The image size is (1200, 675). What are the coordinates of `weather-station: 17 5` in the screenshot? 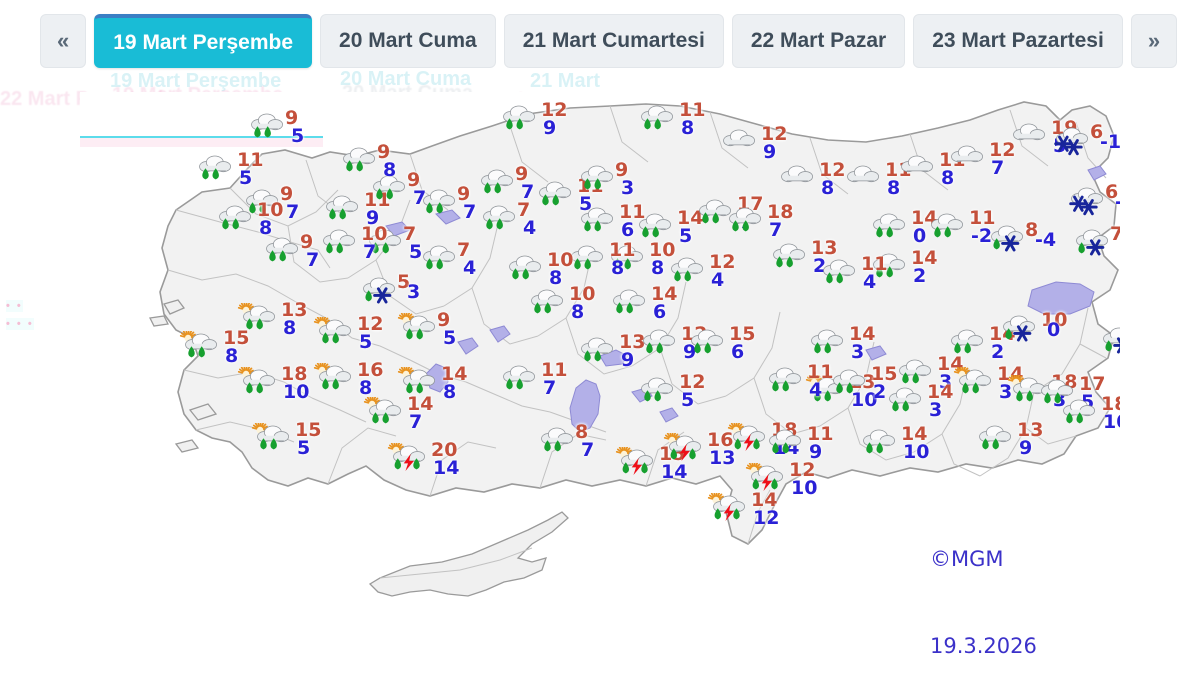 It's located at (1070, 393).